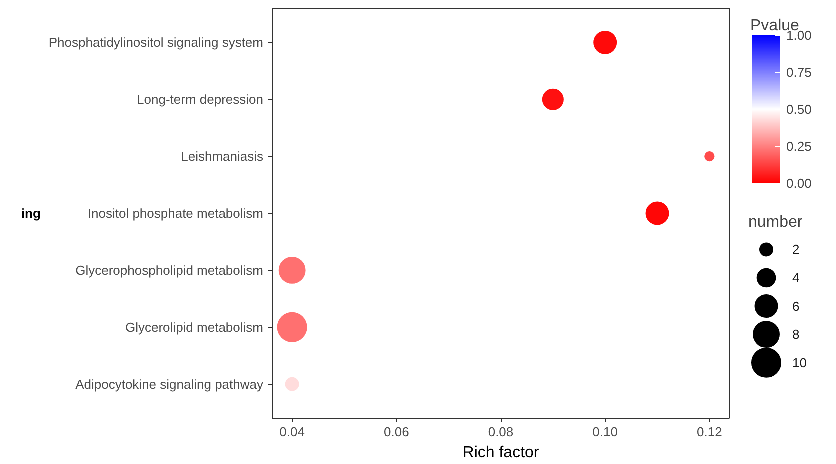  Describe the element at coordinates (397, 432) in the screenshot. I see `x-tick-label: 0.06` at that location.